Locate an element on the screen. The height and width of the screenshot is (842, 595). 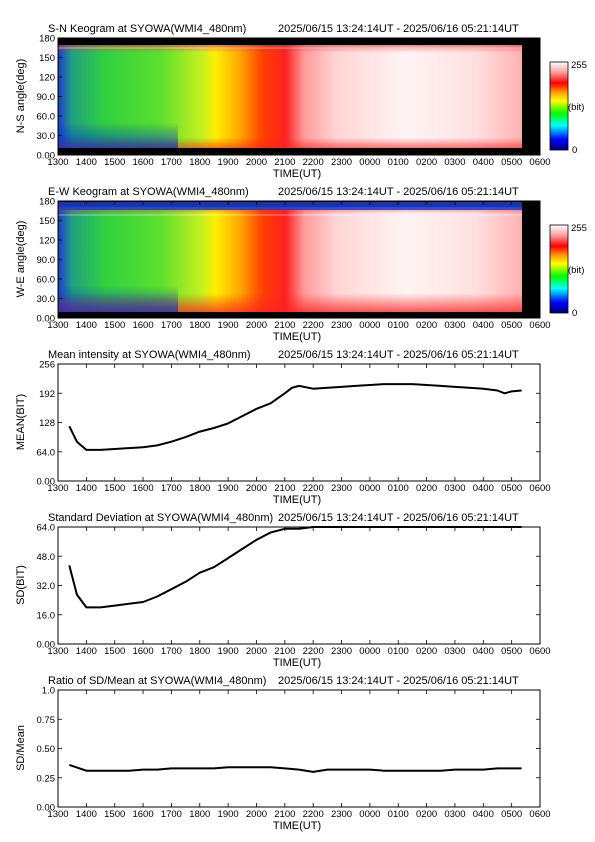
series-sd is located at coordinates (295, 567).